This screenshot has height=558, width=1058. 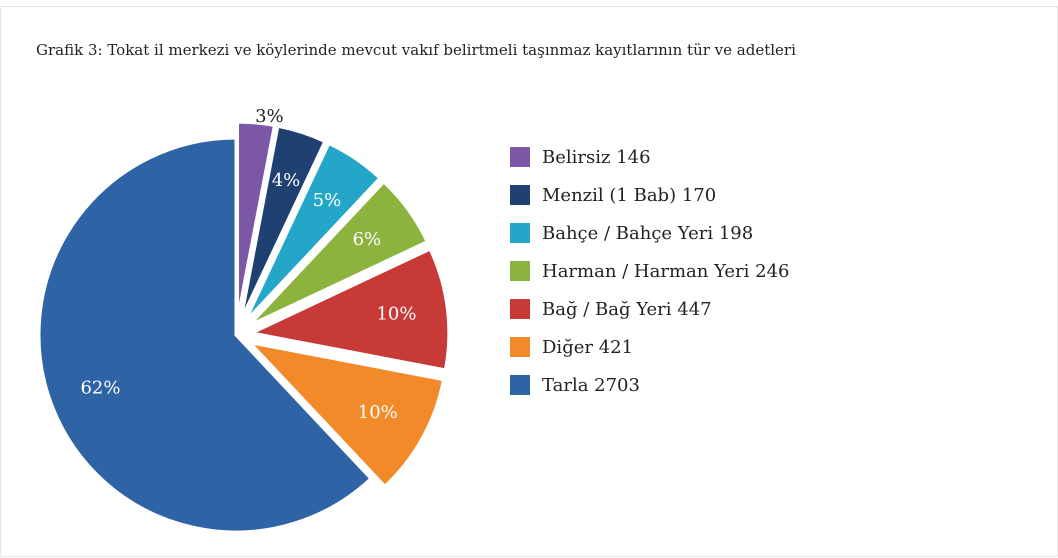 I want to click on legend-label: Diğer 421, so click(x=587, y=347).